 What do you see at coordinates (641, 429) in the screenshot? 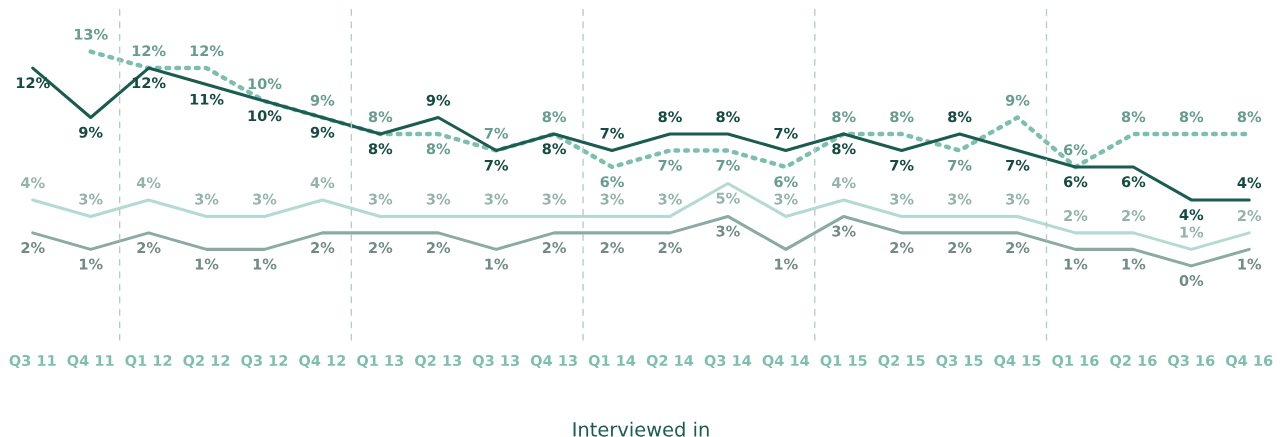
I see `x-axis-title: Interviewed in` at bounding box center [641, 429].